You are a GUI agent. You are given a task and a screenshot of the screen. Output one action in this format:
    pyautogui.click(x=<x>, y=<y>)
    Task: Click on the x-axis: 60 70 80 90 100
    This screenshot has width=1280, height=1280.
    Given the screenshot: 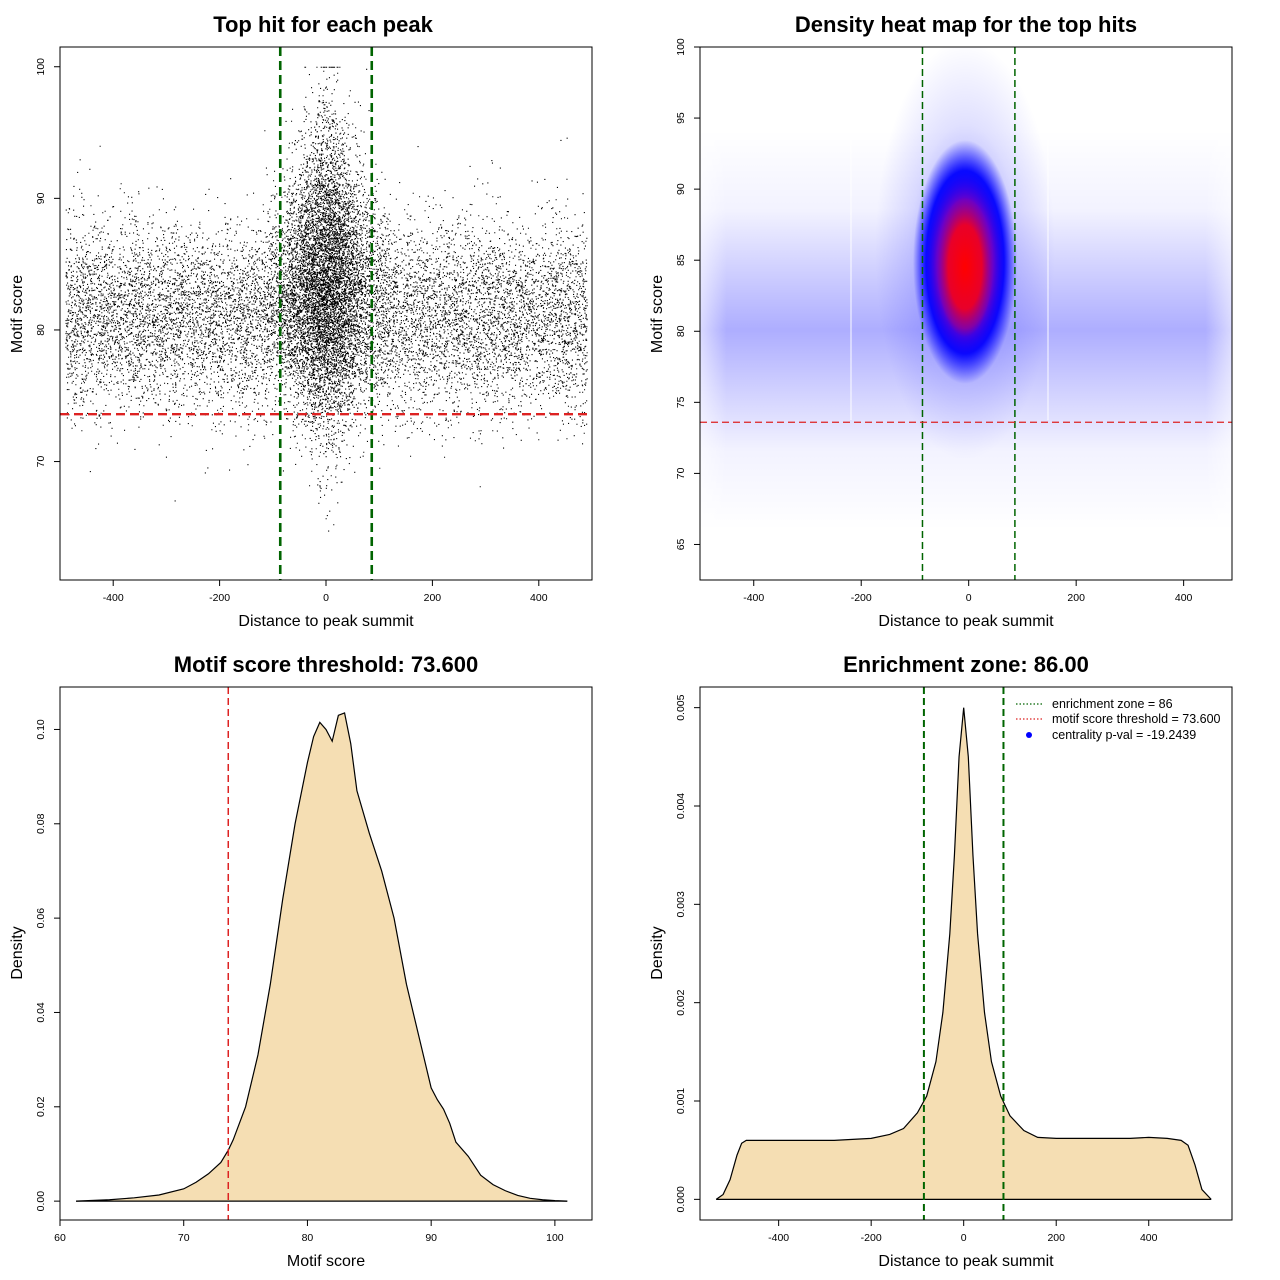 What is the action you would take?
    pyautogui.click(x=309, y=1231)
    